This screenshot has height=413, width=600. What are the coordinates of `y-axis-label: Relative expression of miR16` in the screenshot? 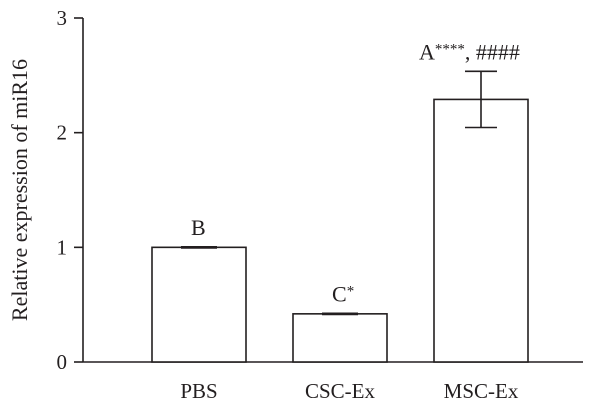 It's located at (19, 190).